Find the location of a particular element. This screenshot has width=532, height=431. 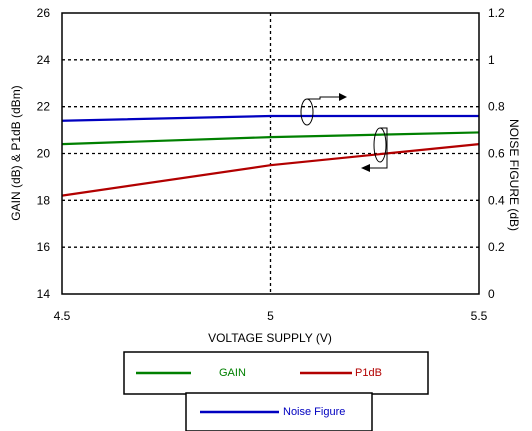

y-tick-label: 18 is located at coordinates (44, 200).